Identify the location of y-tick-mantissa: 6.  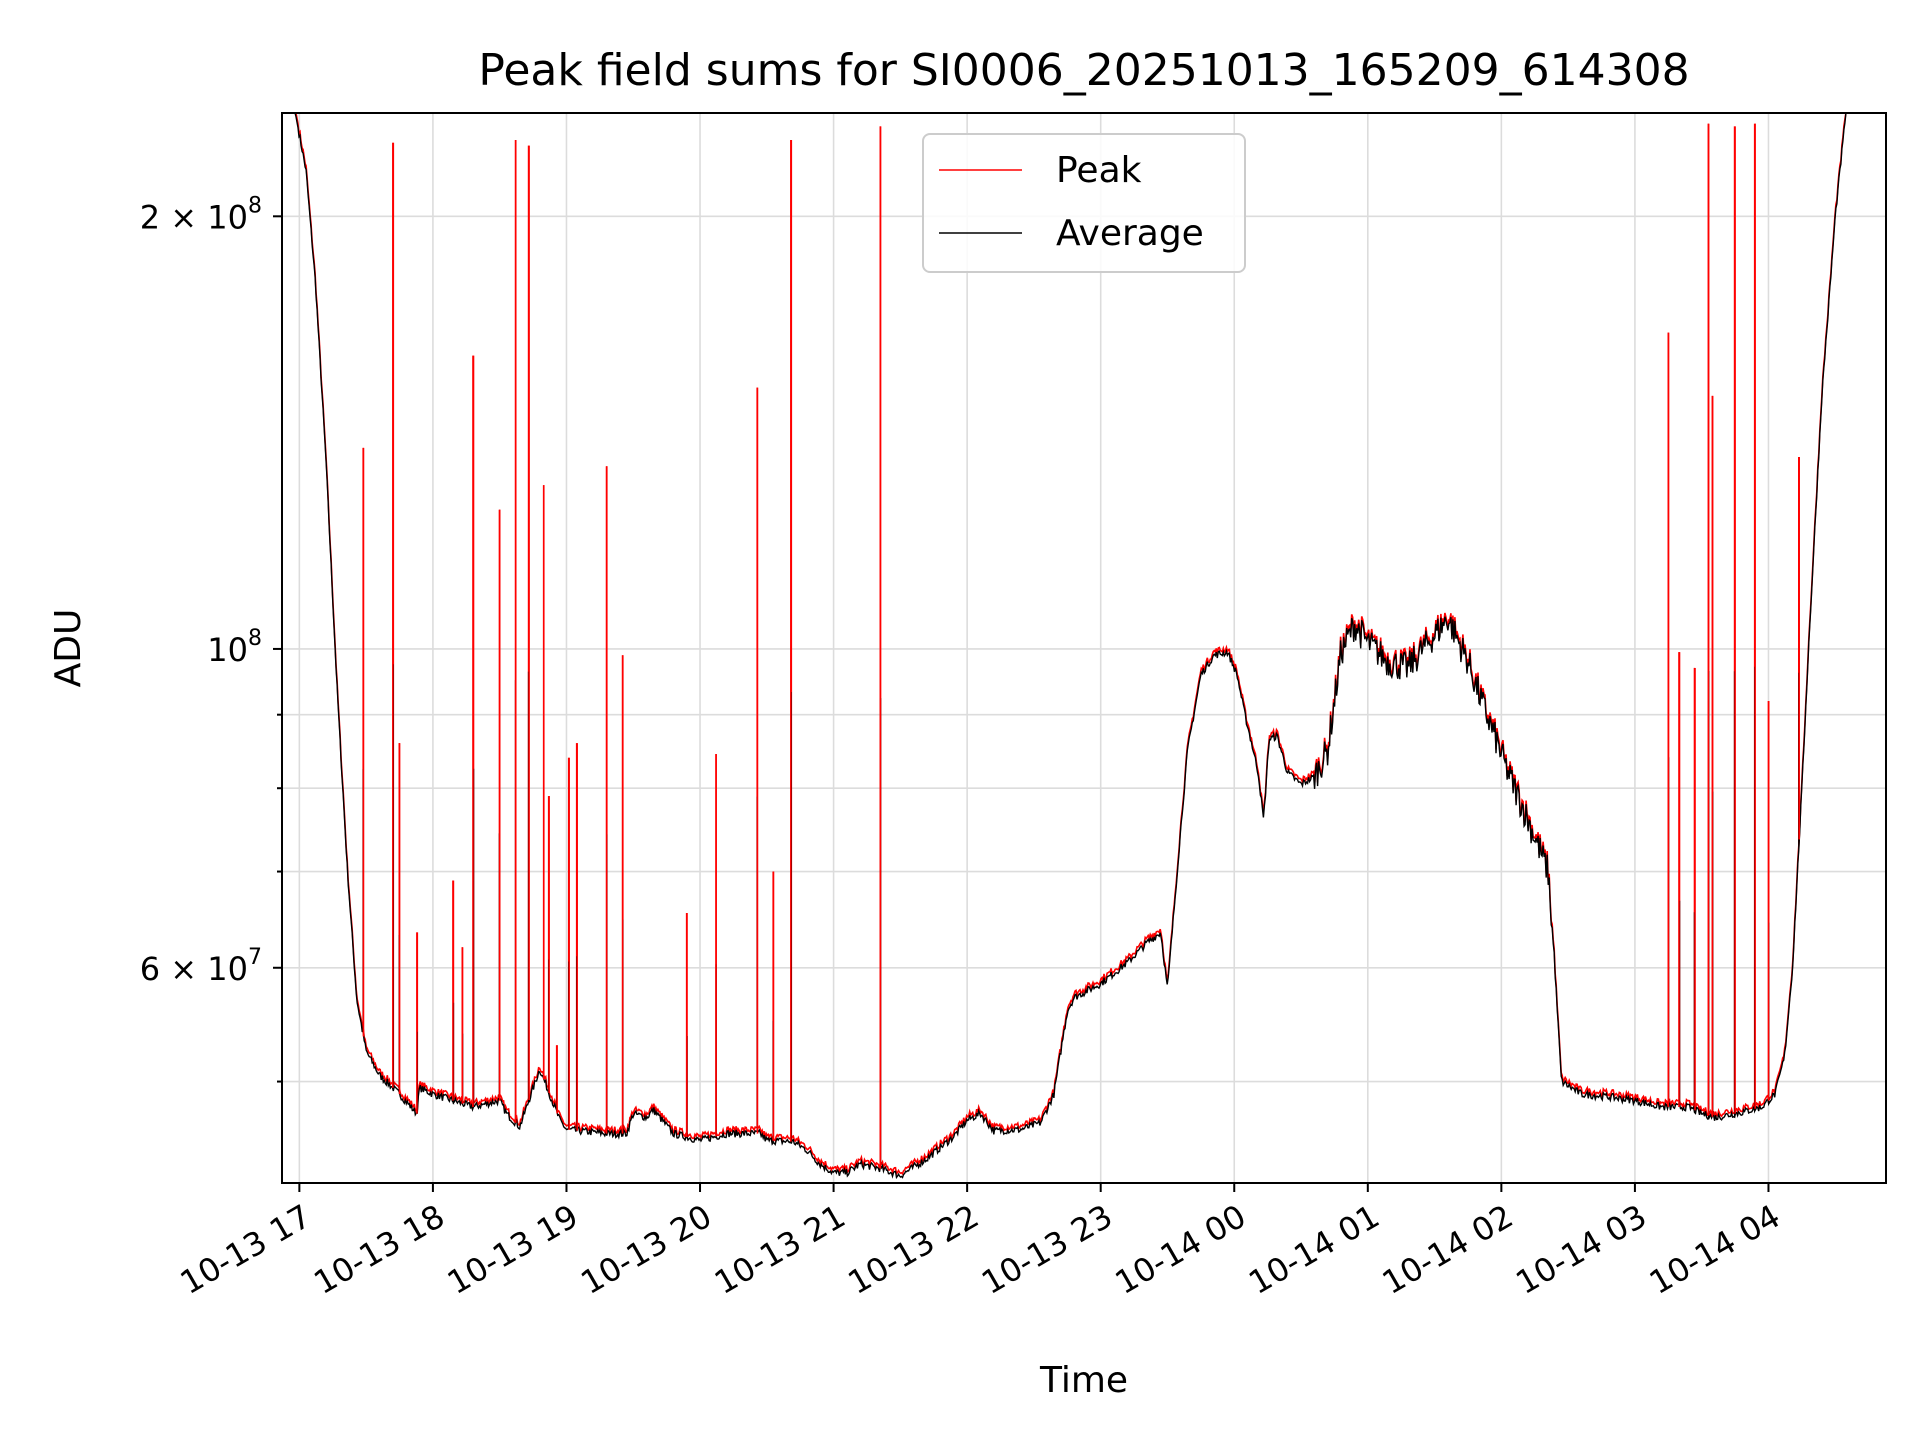
(150, 969).